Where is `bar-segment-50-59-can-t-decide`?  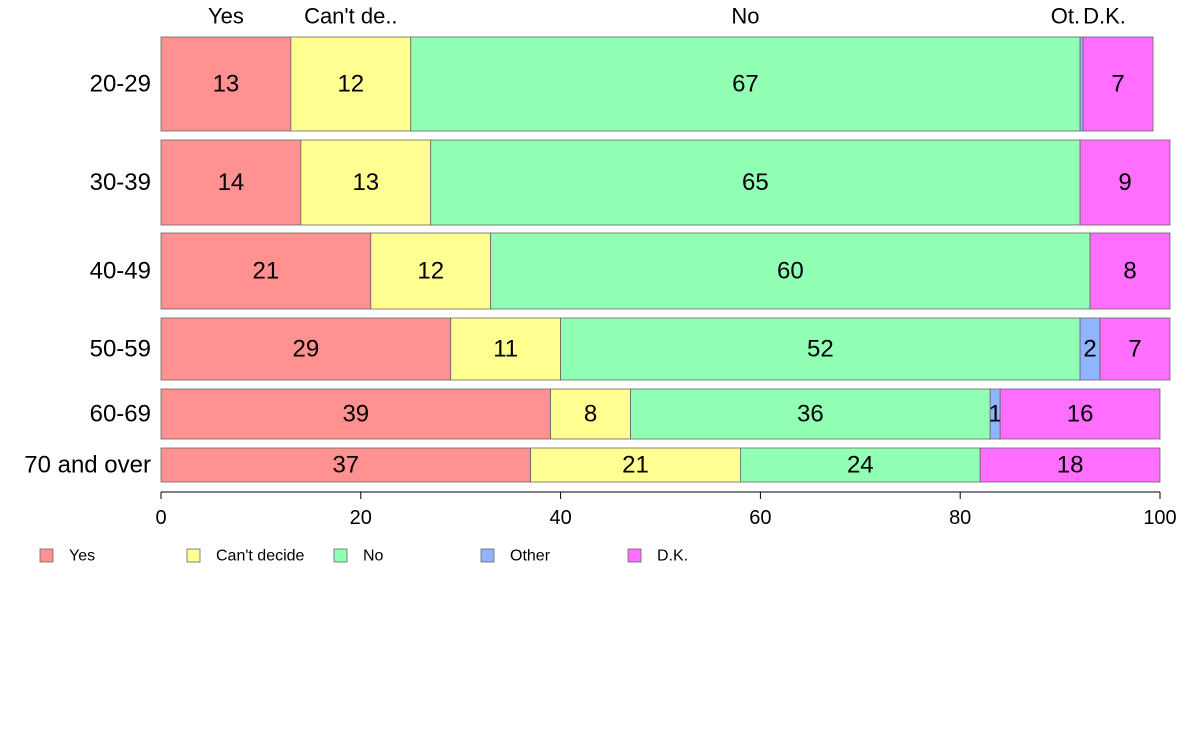
bar-segment-50-59-can-t-decide is located at coordinates (505, 349).